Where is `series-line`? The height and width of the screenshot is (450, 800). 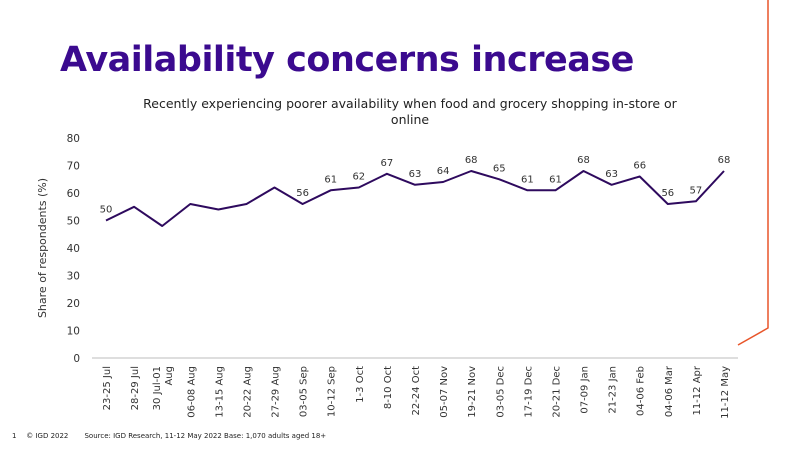 series-line is located at coordinates (415, 198).